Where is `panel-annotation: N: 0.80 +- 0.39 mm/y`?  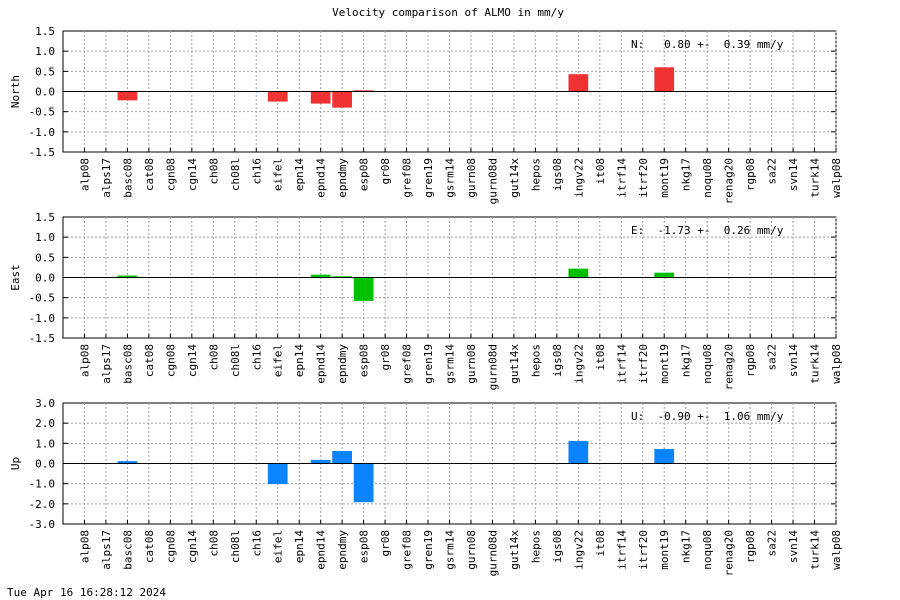
panel-annotation: N: 0.80 +- 0.39 mm/y is located at coordinates (707, 44).